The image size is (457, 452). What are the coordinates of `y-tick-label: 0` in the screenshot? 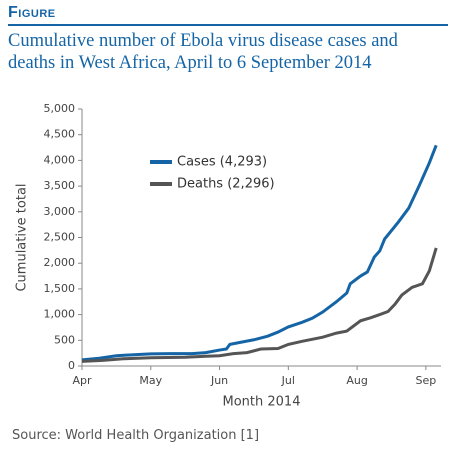 It's located at (71, 365).